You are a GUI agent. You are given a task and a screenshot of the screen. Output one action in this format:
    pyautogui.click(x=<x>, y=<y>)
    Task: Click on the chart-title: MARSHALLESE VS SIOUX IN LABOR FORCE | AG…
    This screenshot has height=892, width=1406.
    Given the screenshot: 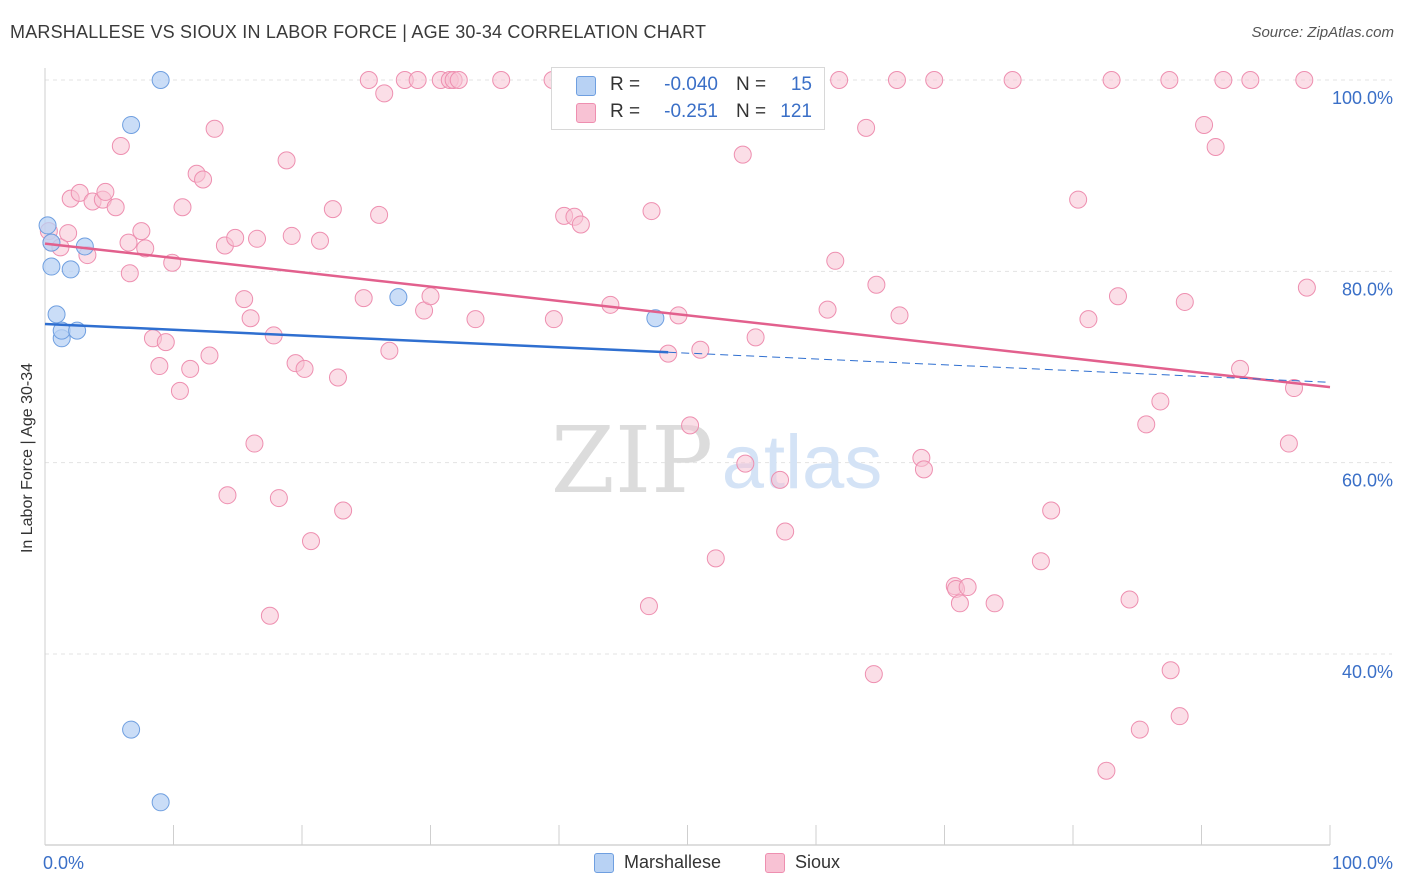 What is the action you would take?
    pyautogui.click(x=358, y=32)
    